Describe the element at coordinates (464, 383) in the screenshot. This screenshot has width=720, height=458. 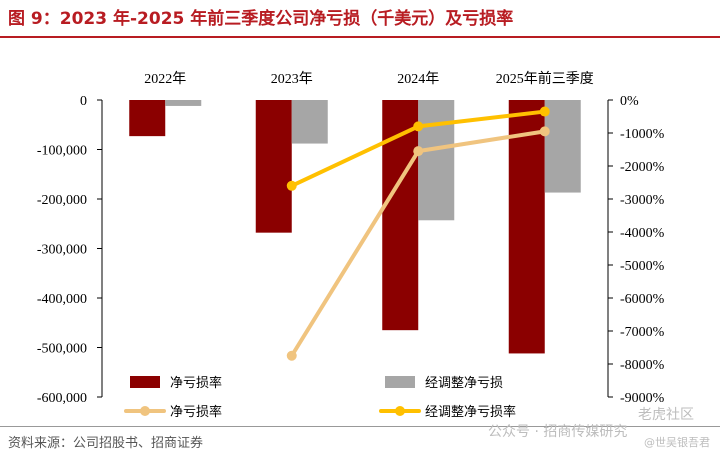
I see `legend-label: 经调整净亏损` at that location.